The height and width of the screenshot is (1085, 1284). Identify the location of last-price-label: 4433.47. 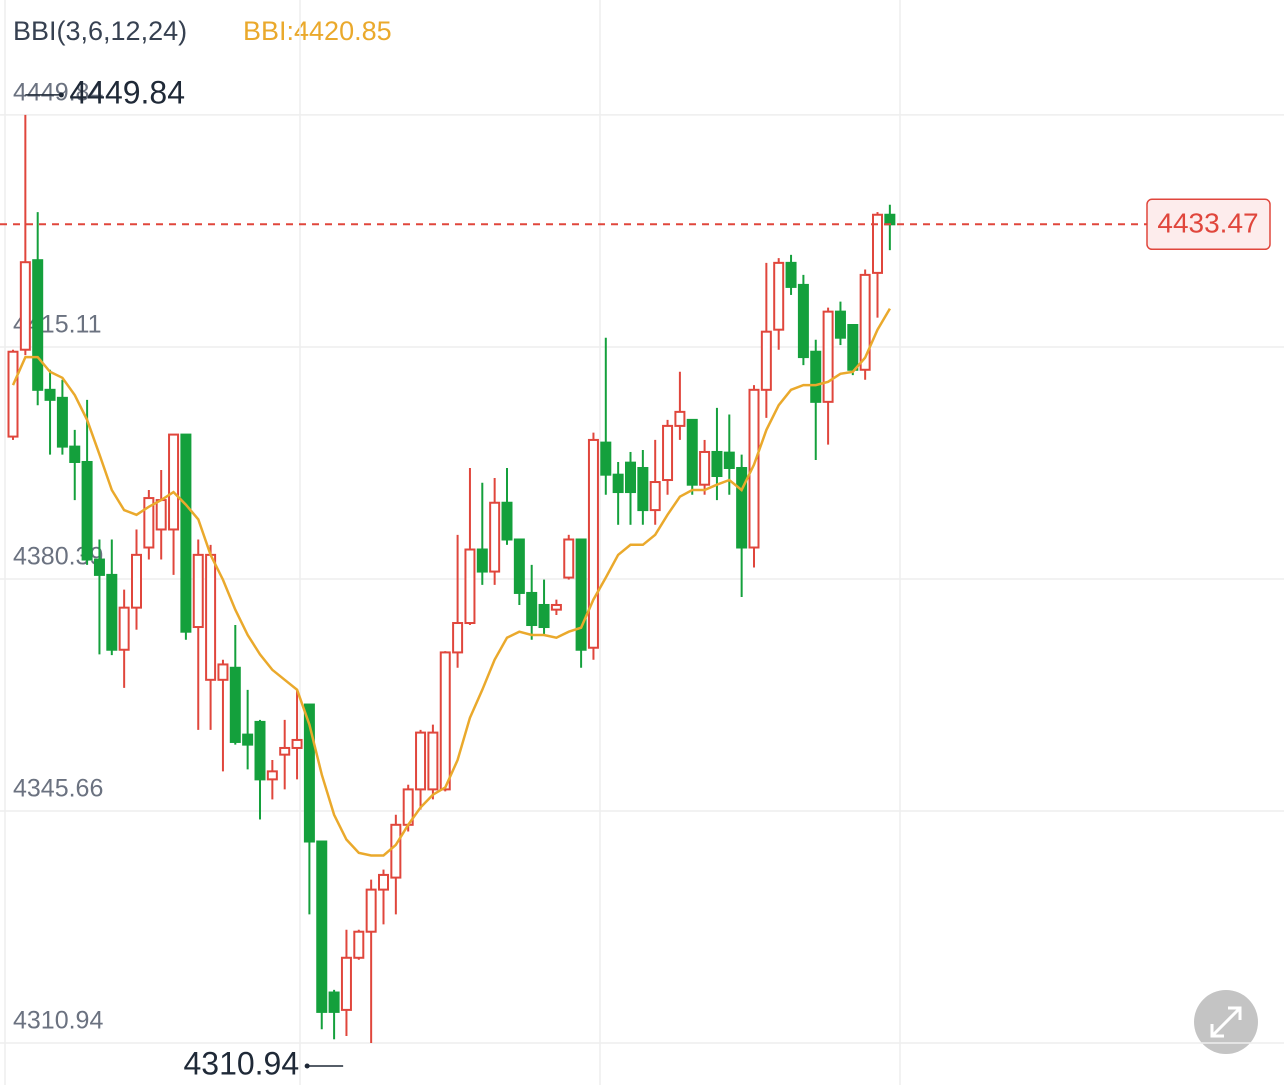
(1207, 223).